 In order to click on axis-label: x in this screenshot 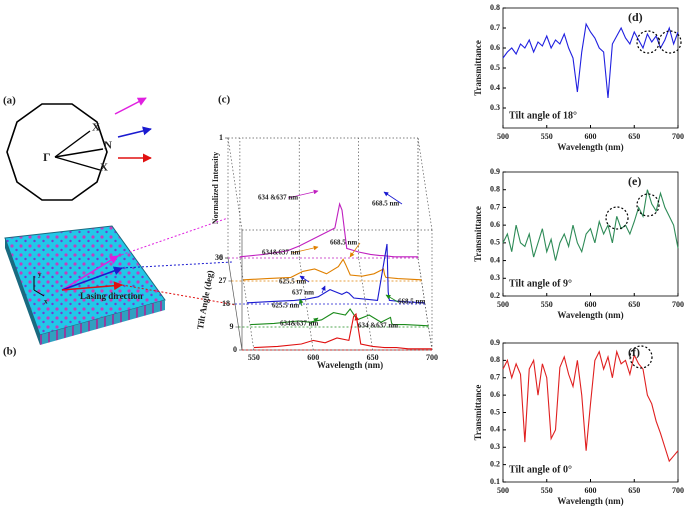, I will do `click(46, 302)`.